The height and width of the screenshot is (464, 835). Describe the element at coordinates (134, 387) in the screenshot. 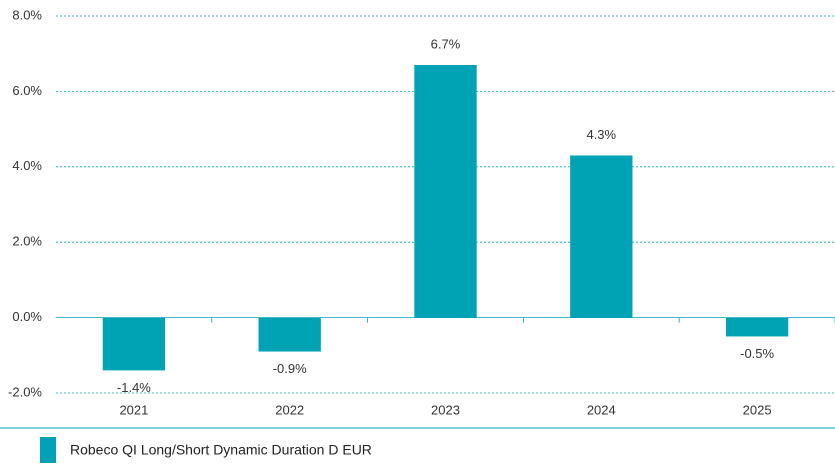

I see `data-label: -1.4%` at that location.